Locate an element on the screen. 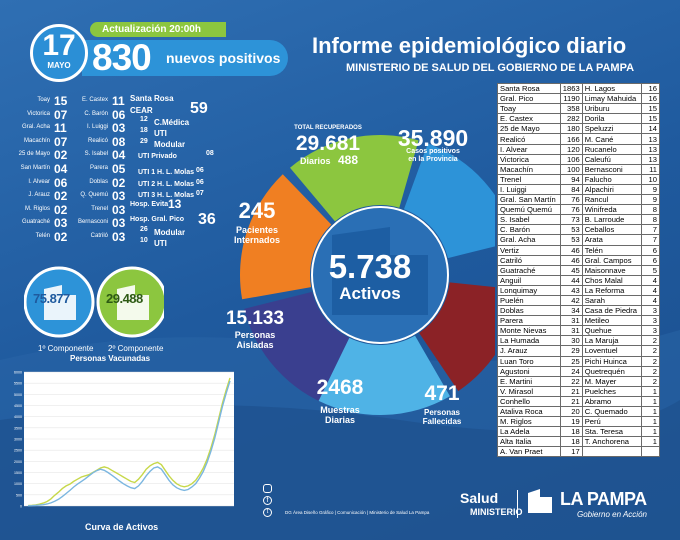  table-row: Agustoni 24 Quetrequén 2 is located at coordinates (578, 371).